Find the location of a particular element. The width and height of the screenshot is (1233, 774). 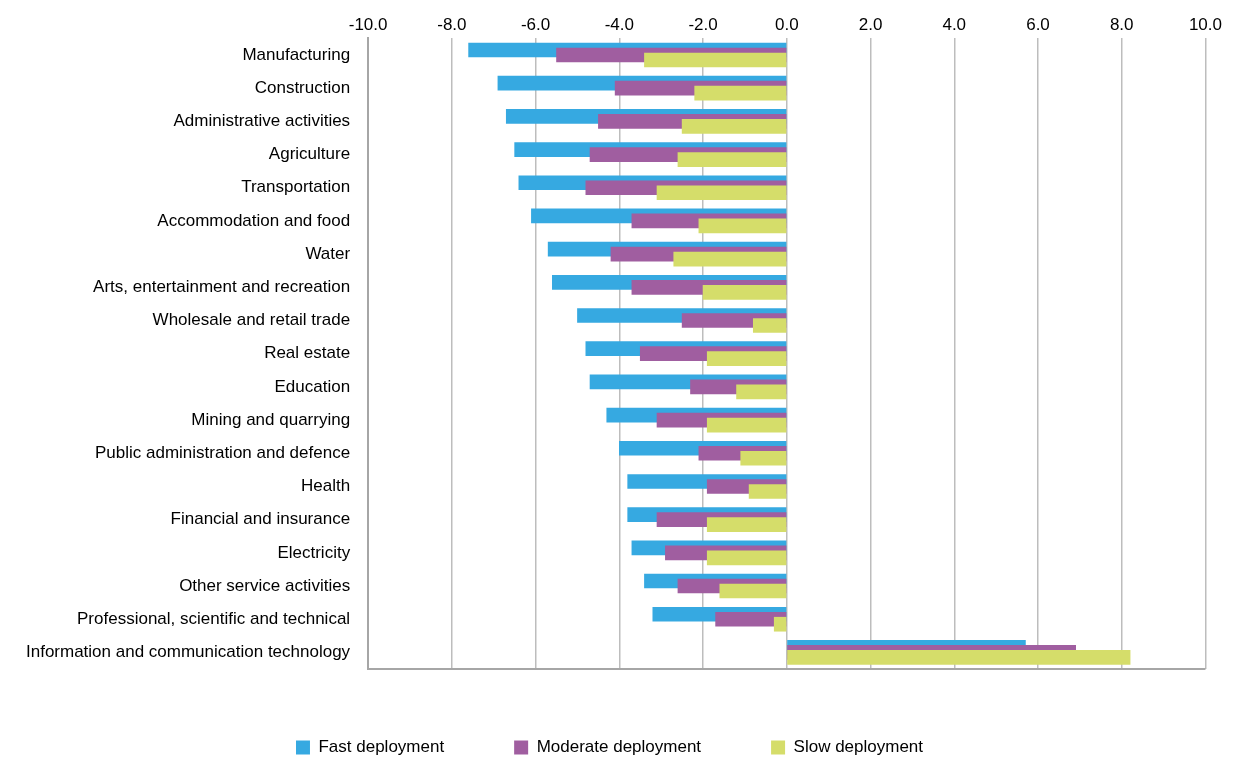

y-tick-label: Financial and insurance is located at coordinates (260, 519).